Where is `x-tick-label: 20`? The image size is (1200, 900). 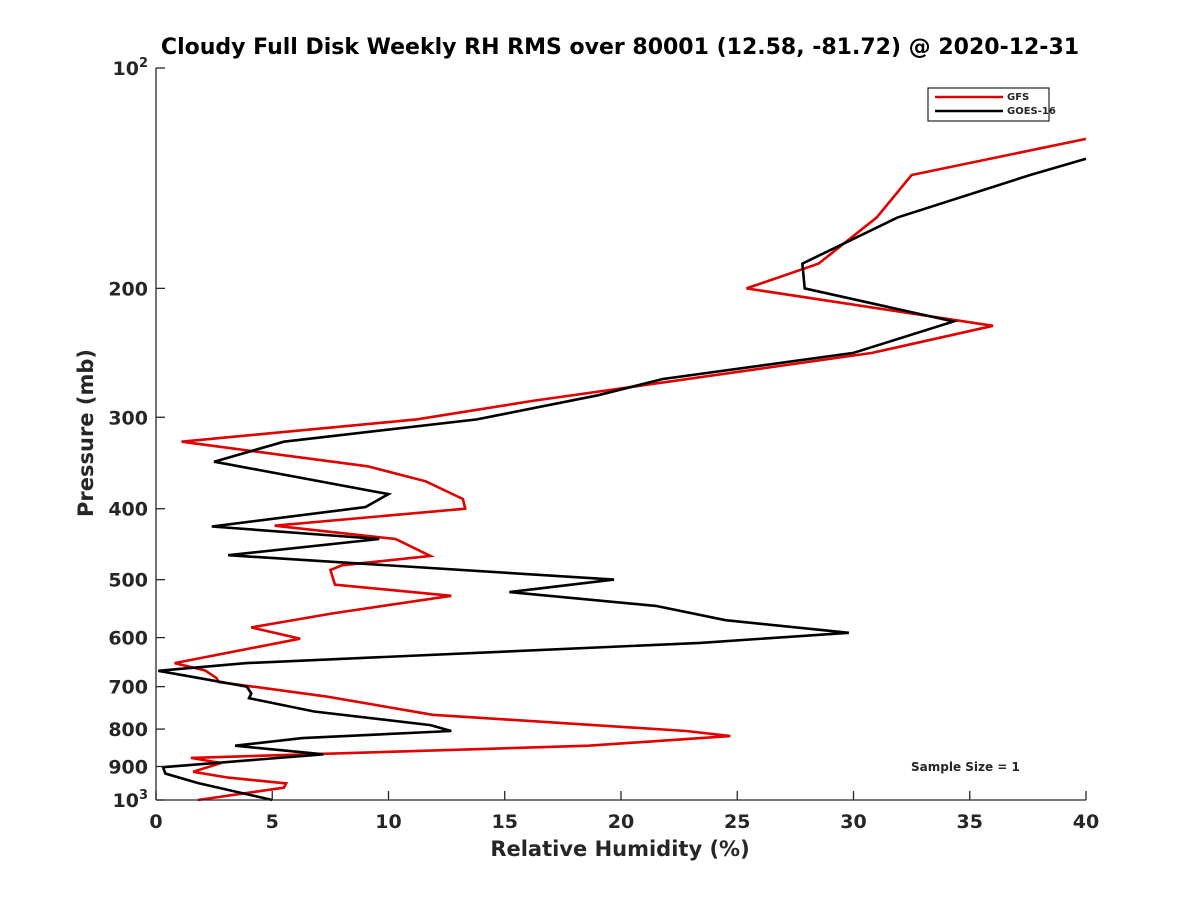 x-tick-label: 20 is located at coordinates (621, 822).